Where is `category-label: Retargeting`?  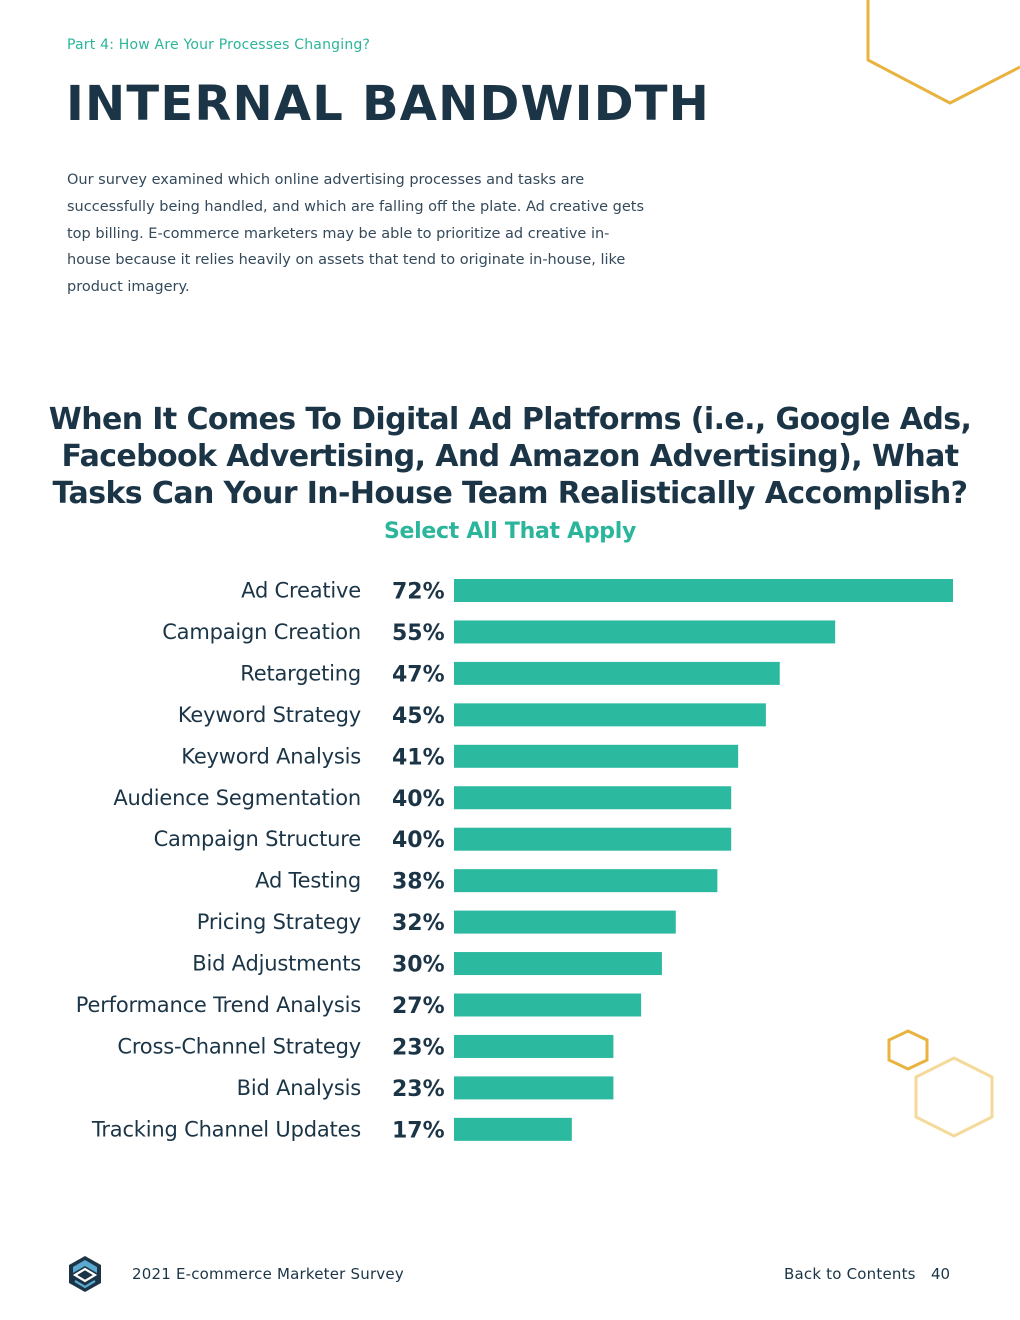 category-label: Retargeting is located at coordinates (300, 673).